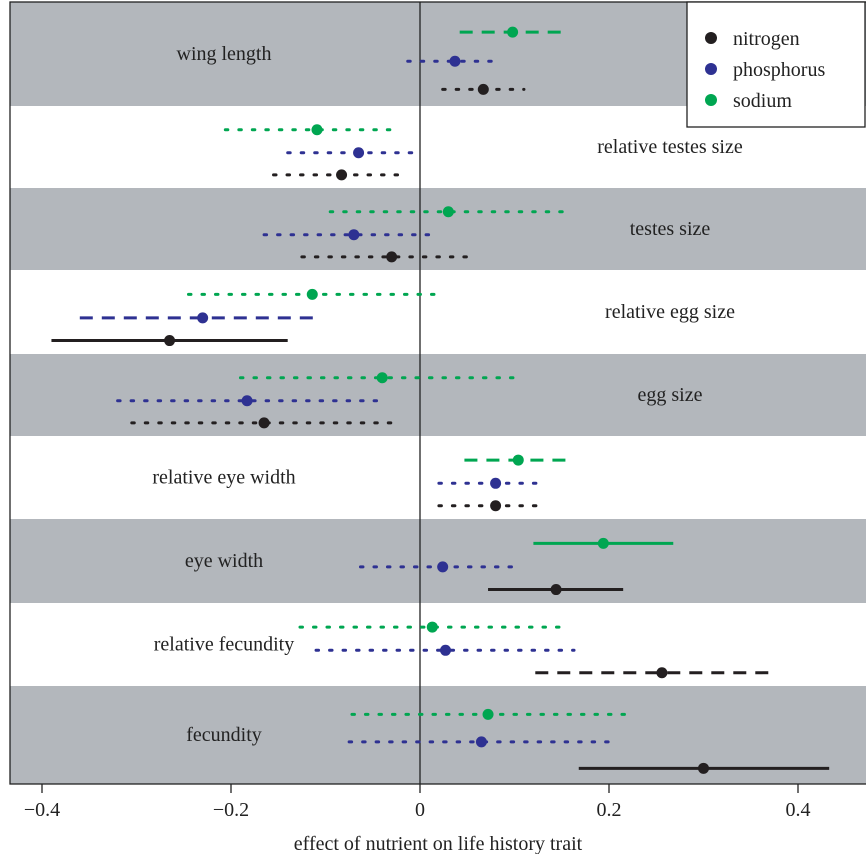  Describe the element at coordinates (224, 561) in the screenshot. I see `trait-label: eye width` at that location.